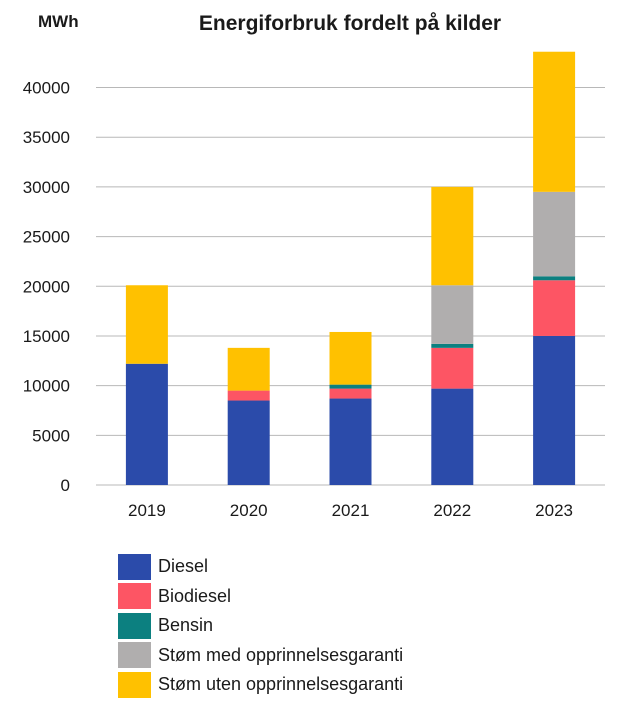 This screenshot has width=621, height=704. I want to click on y-tick-label: 40000, so click(46, 88).